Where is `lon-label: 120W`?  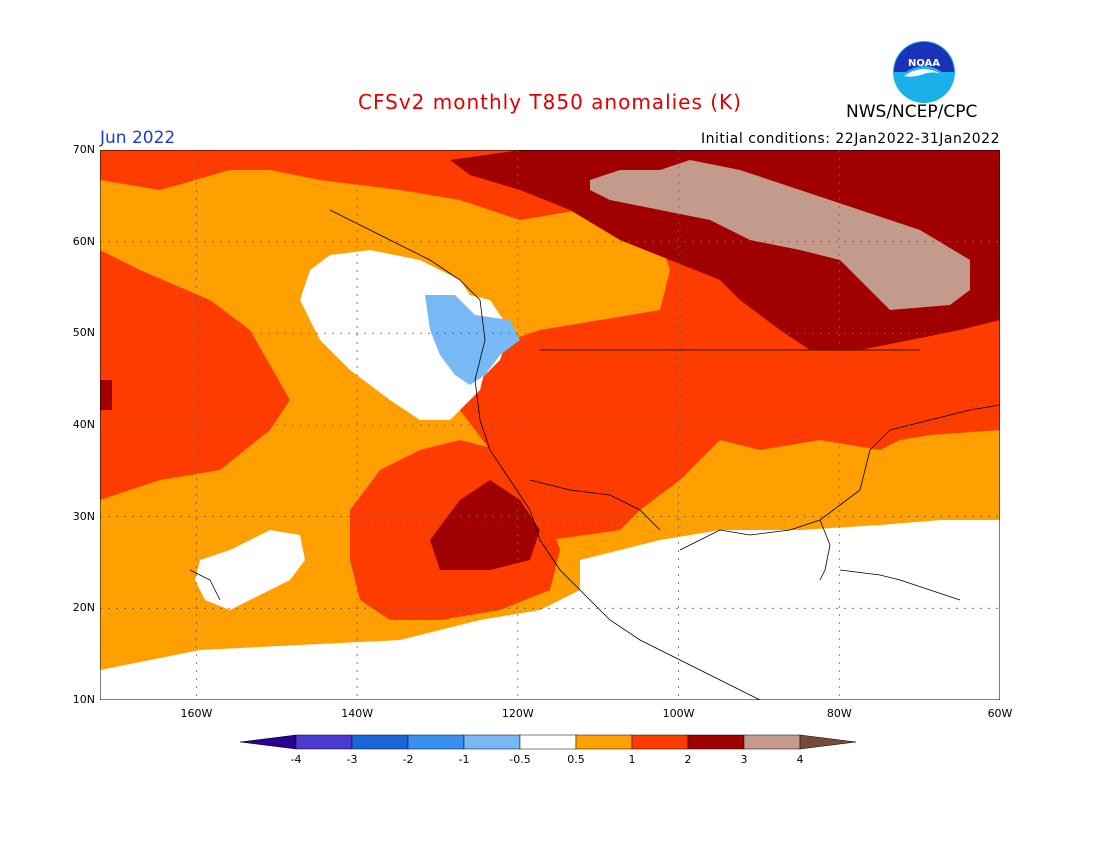
lon-label: 120W is located at coordinates (517, 713).